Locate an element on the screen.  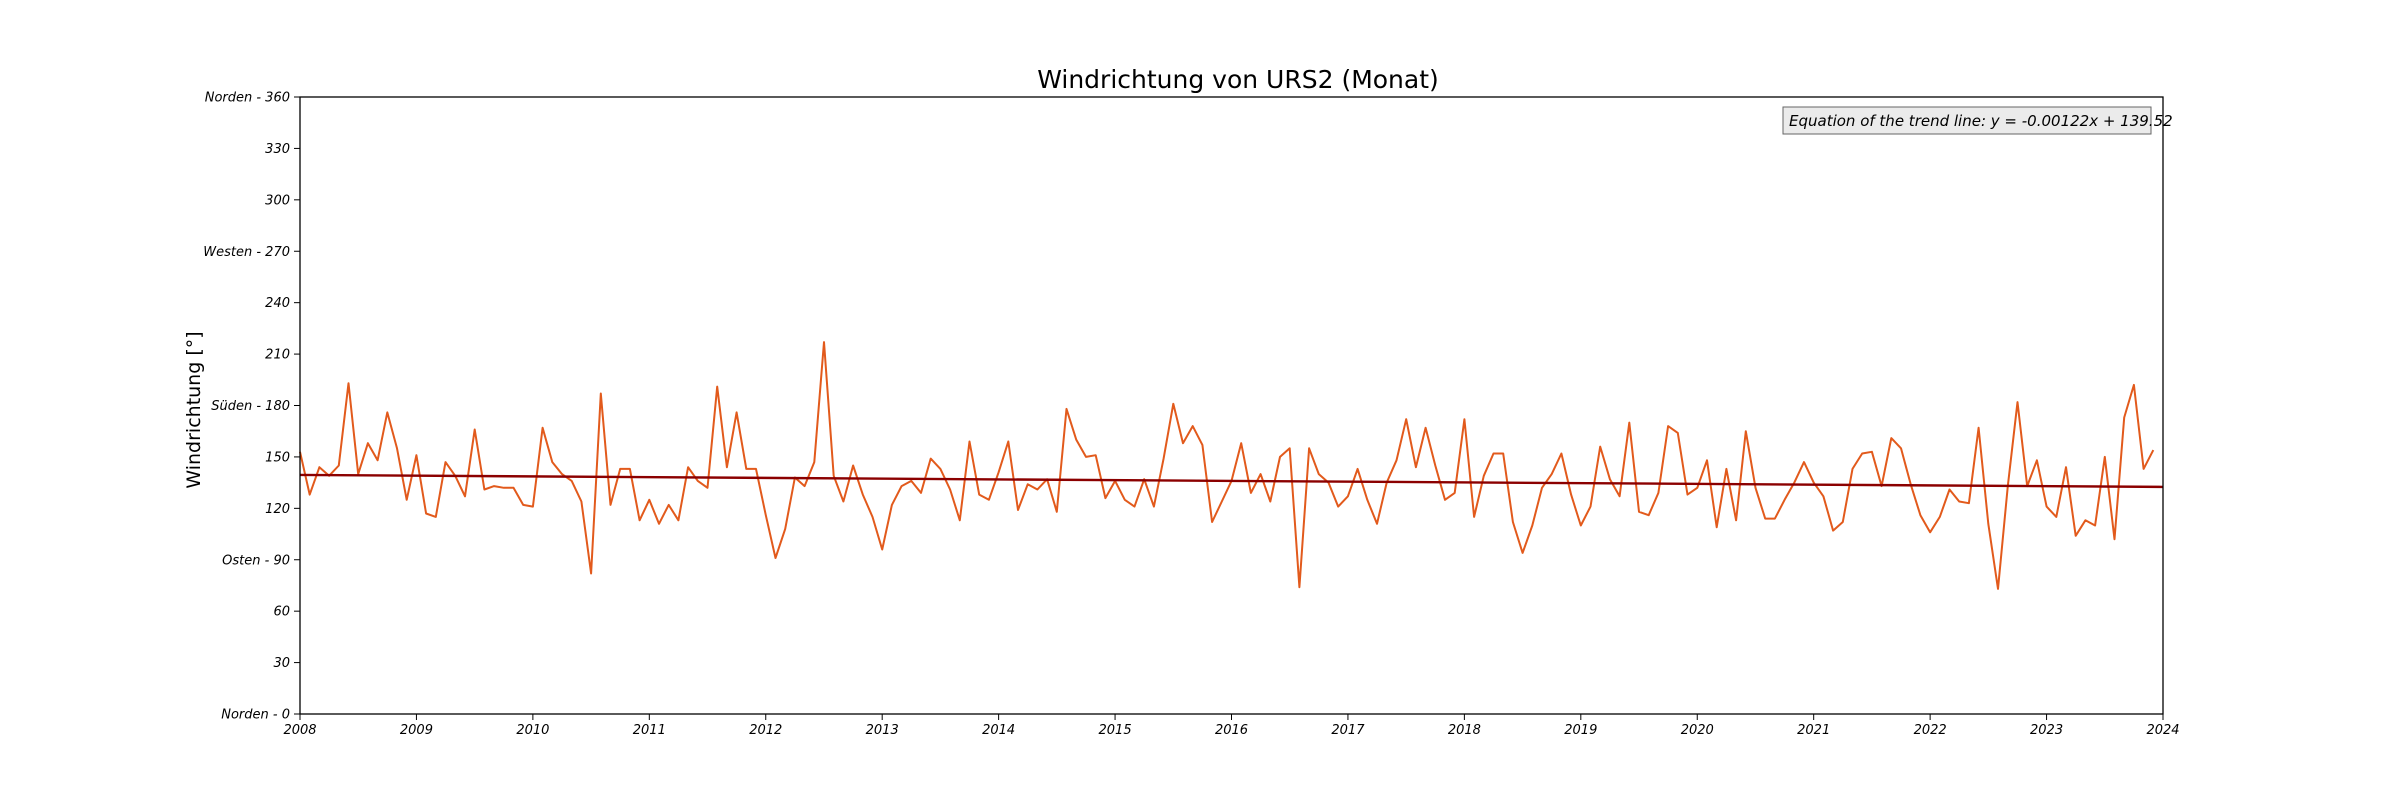
legend-background is located at coordinates (1967, 120).